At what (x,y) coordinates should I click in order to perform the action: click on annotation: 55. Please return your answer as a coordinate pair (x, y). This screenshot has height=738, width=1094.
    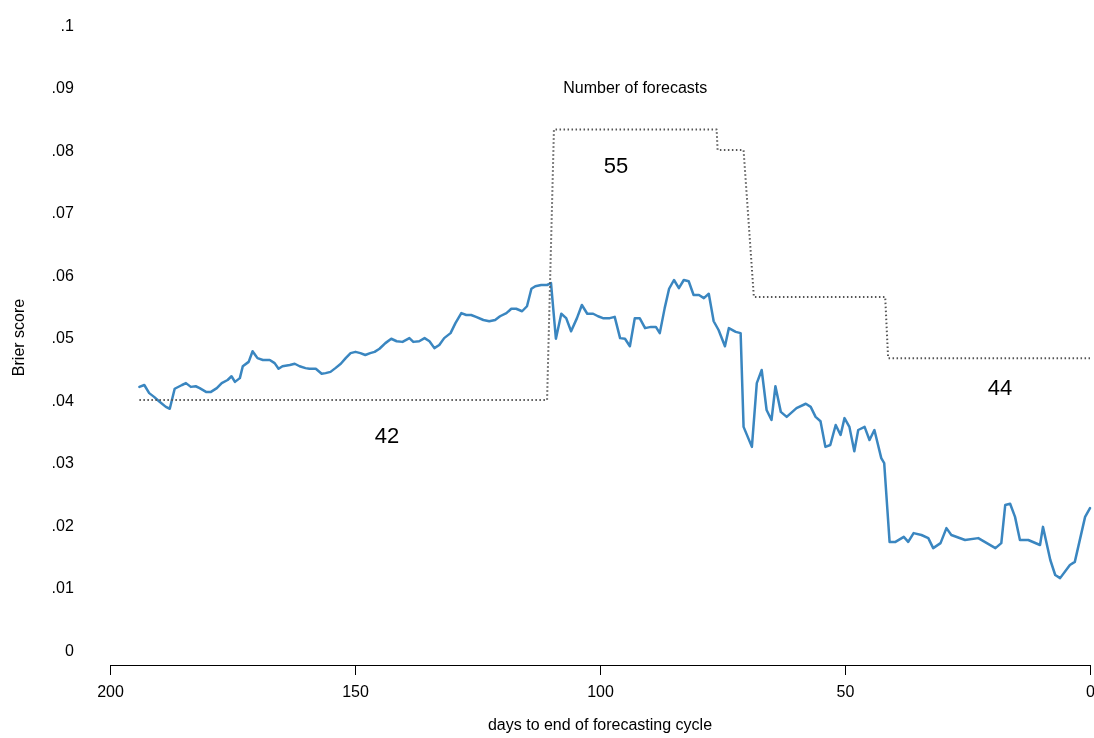
    Looking at the image, I should click on (616, 165).